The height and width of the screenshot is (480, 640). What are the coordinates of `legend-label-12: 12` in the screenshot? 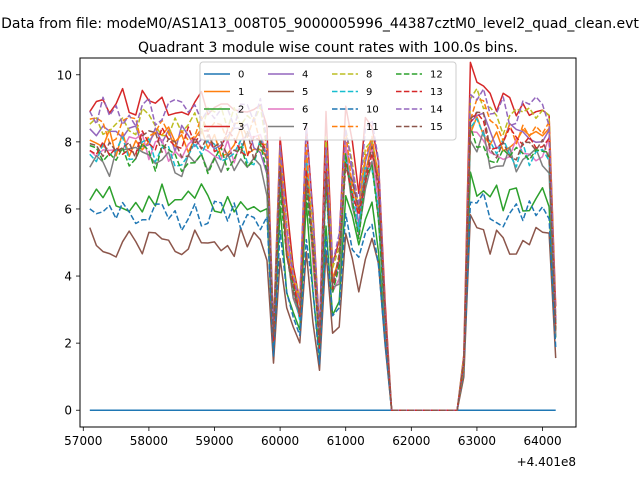 It's located at (436, 75).